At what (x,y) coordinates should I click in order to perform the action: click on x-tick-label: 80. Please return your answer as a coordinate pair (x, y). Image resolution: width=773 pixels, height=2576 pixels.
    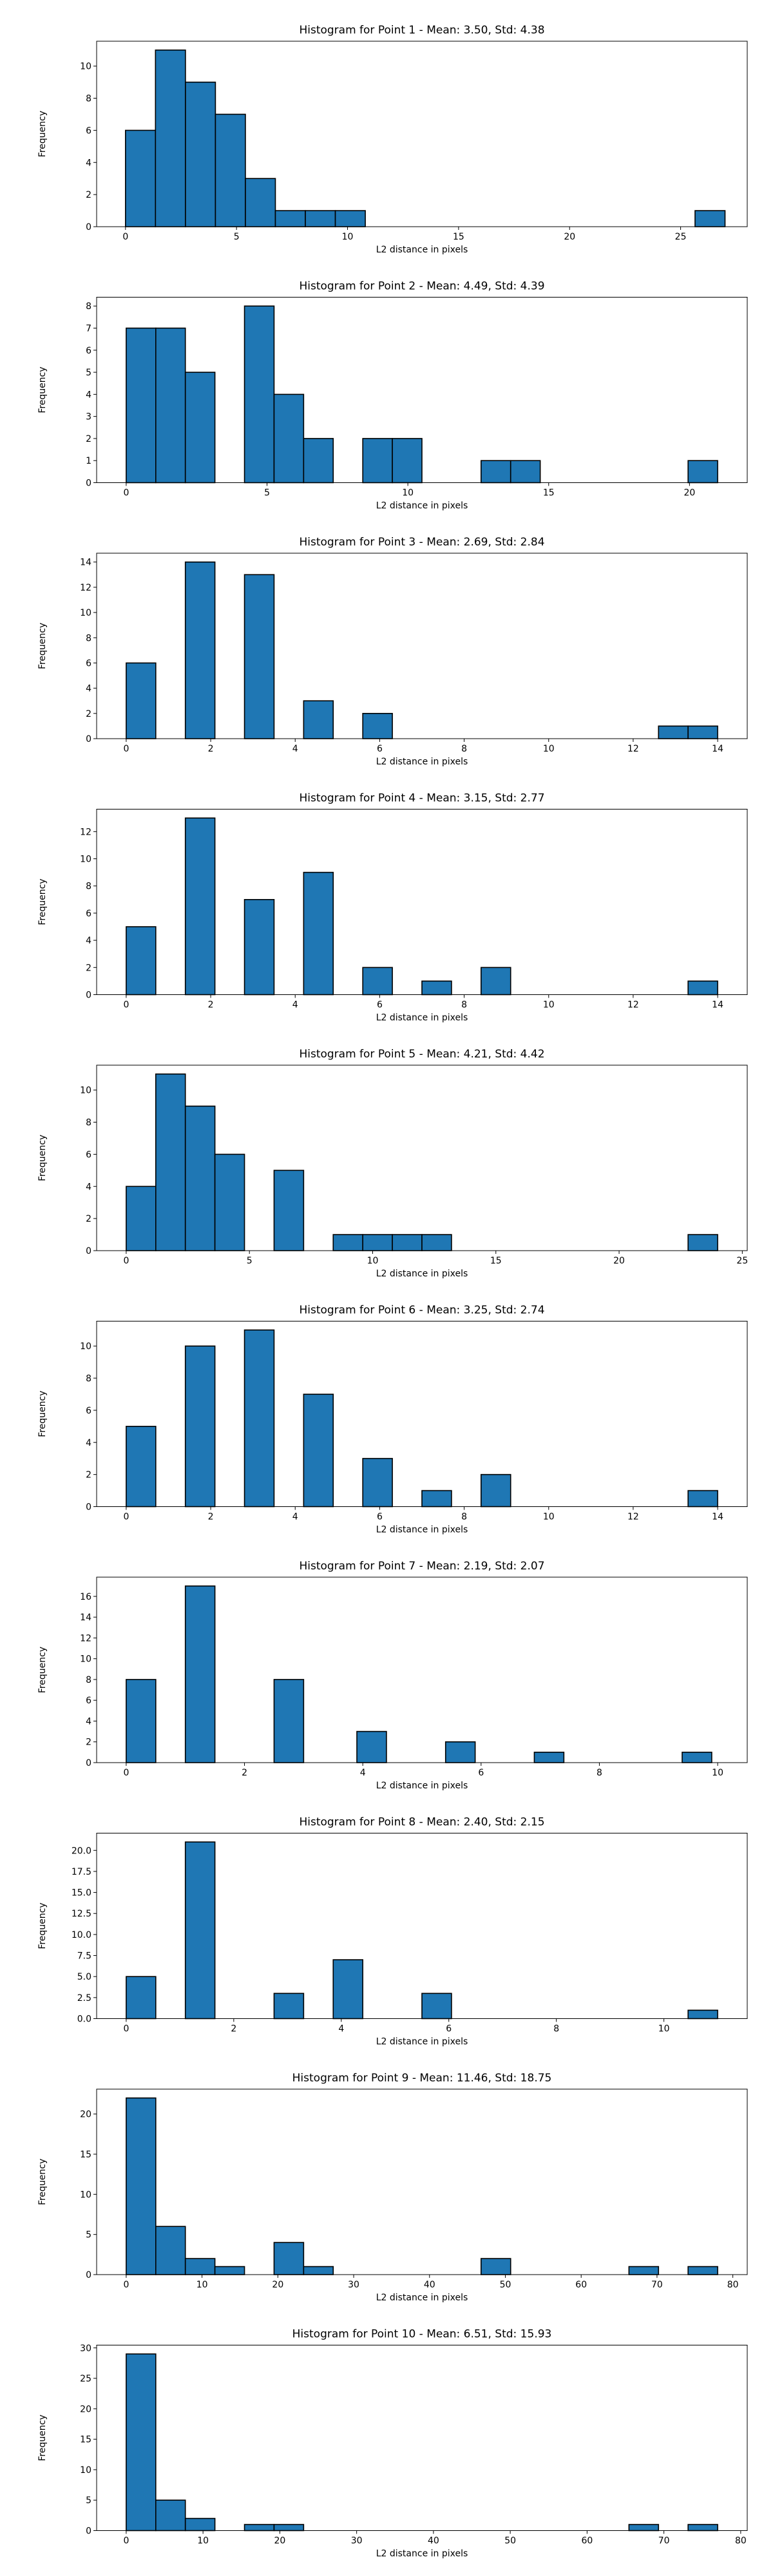
    Looking at the image, I should click on (741, 2541).